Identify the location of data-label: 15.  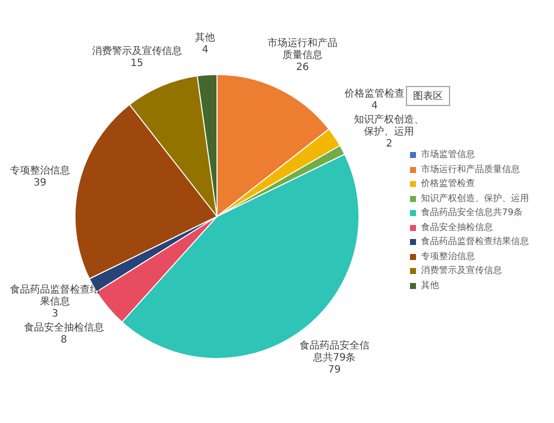
(137, 63).